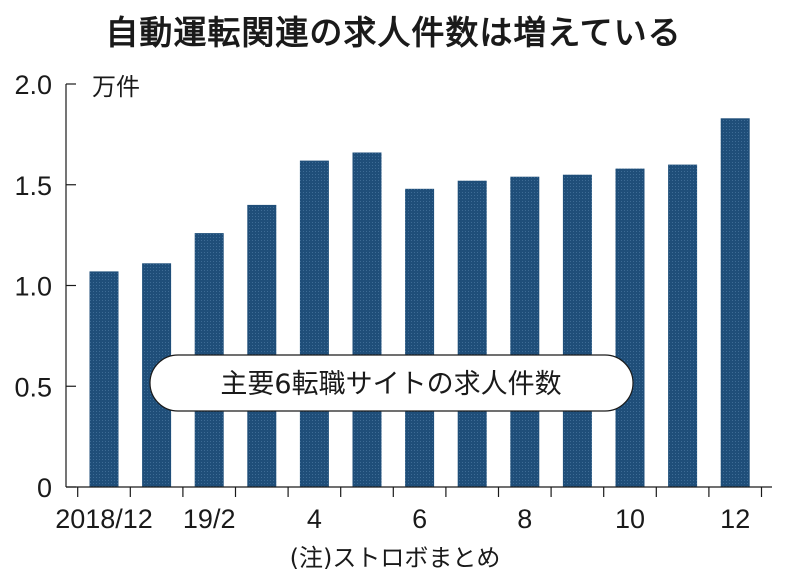  What do you see at coordinates (630, 519) in the screenshot?
I see `x-tick-label: 10` at bounding box center [630, 519].